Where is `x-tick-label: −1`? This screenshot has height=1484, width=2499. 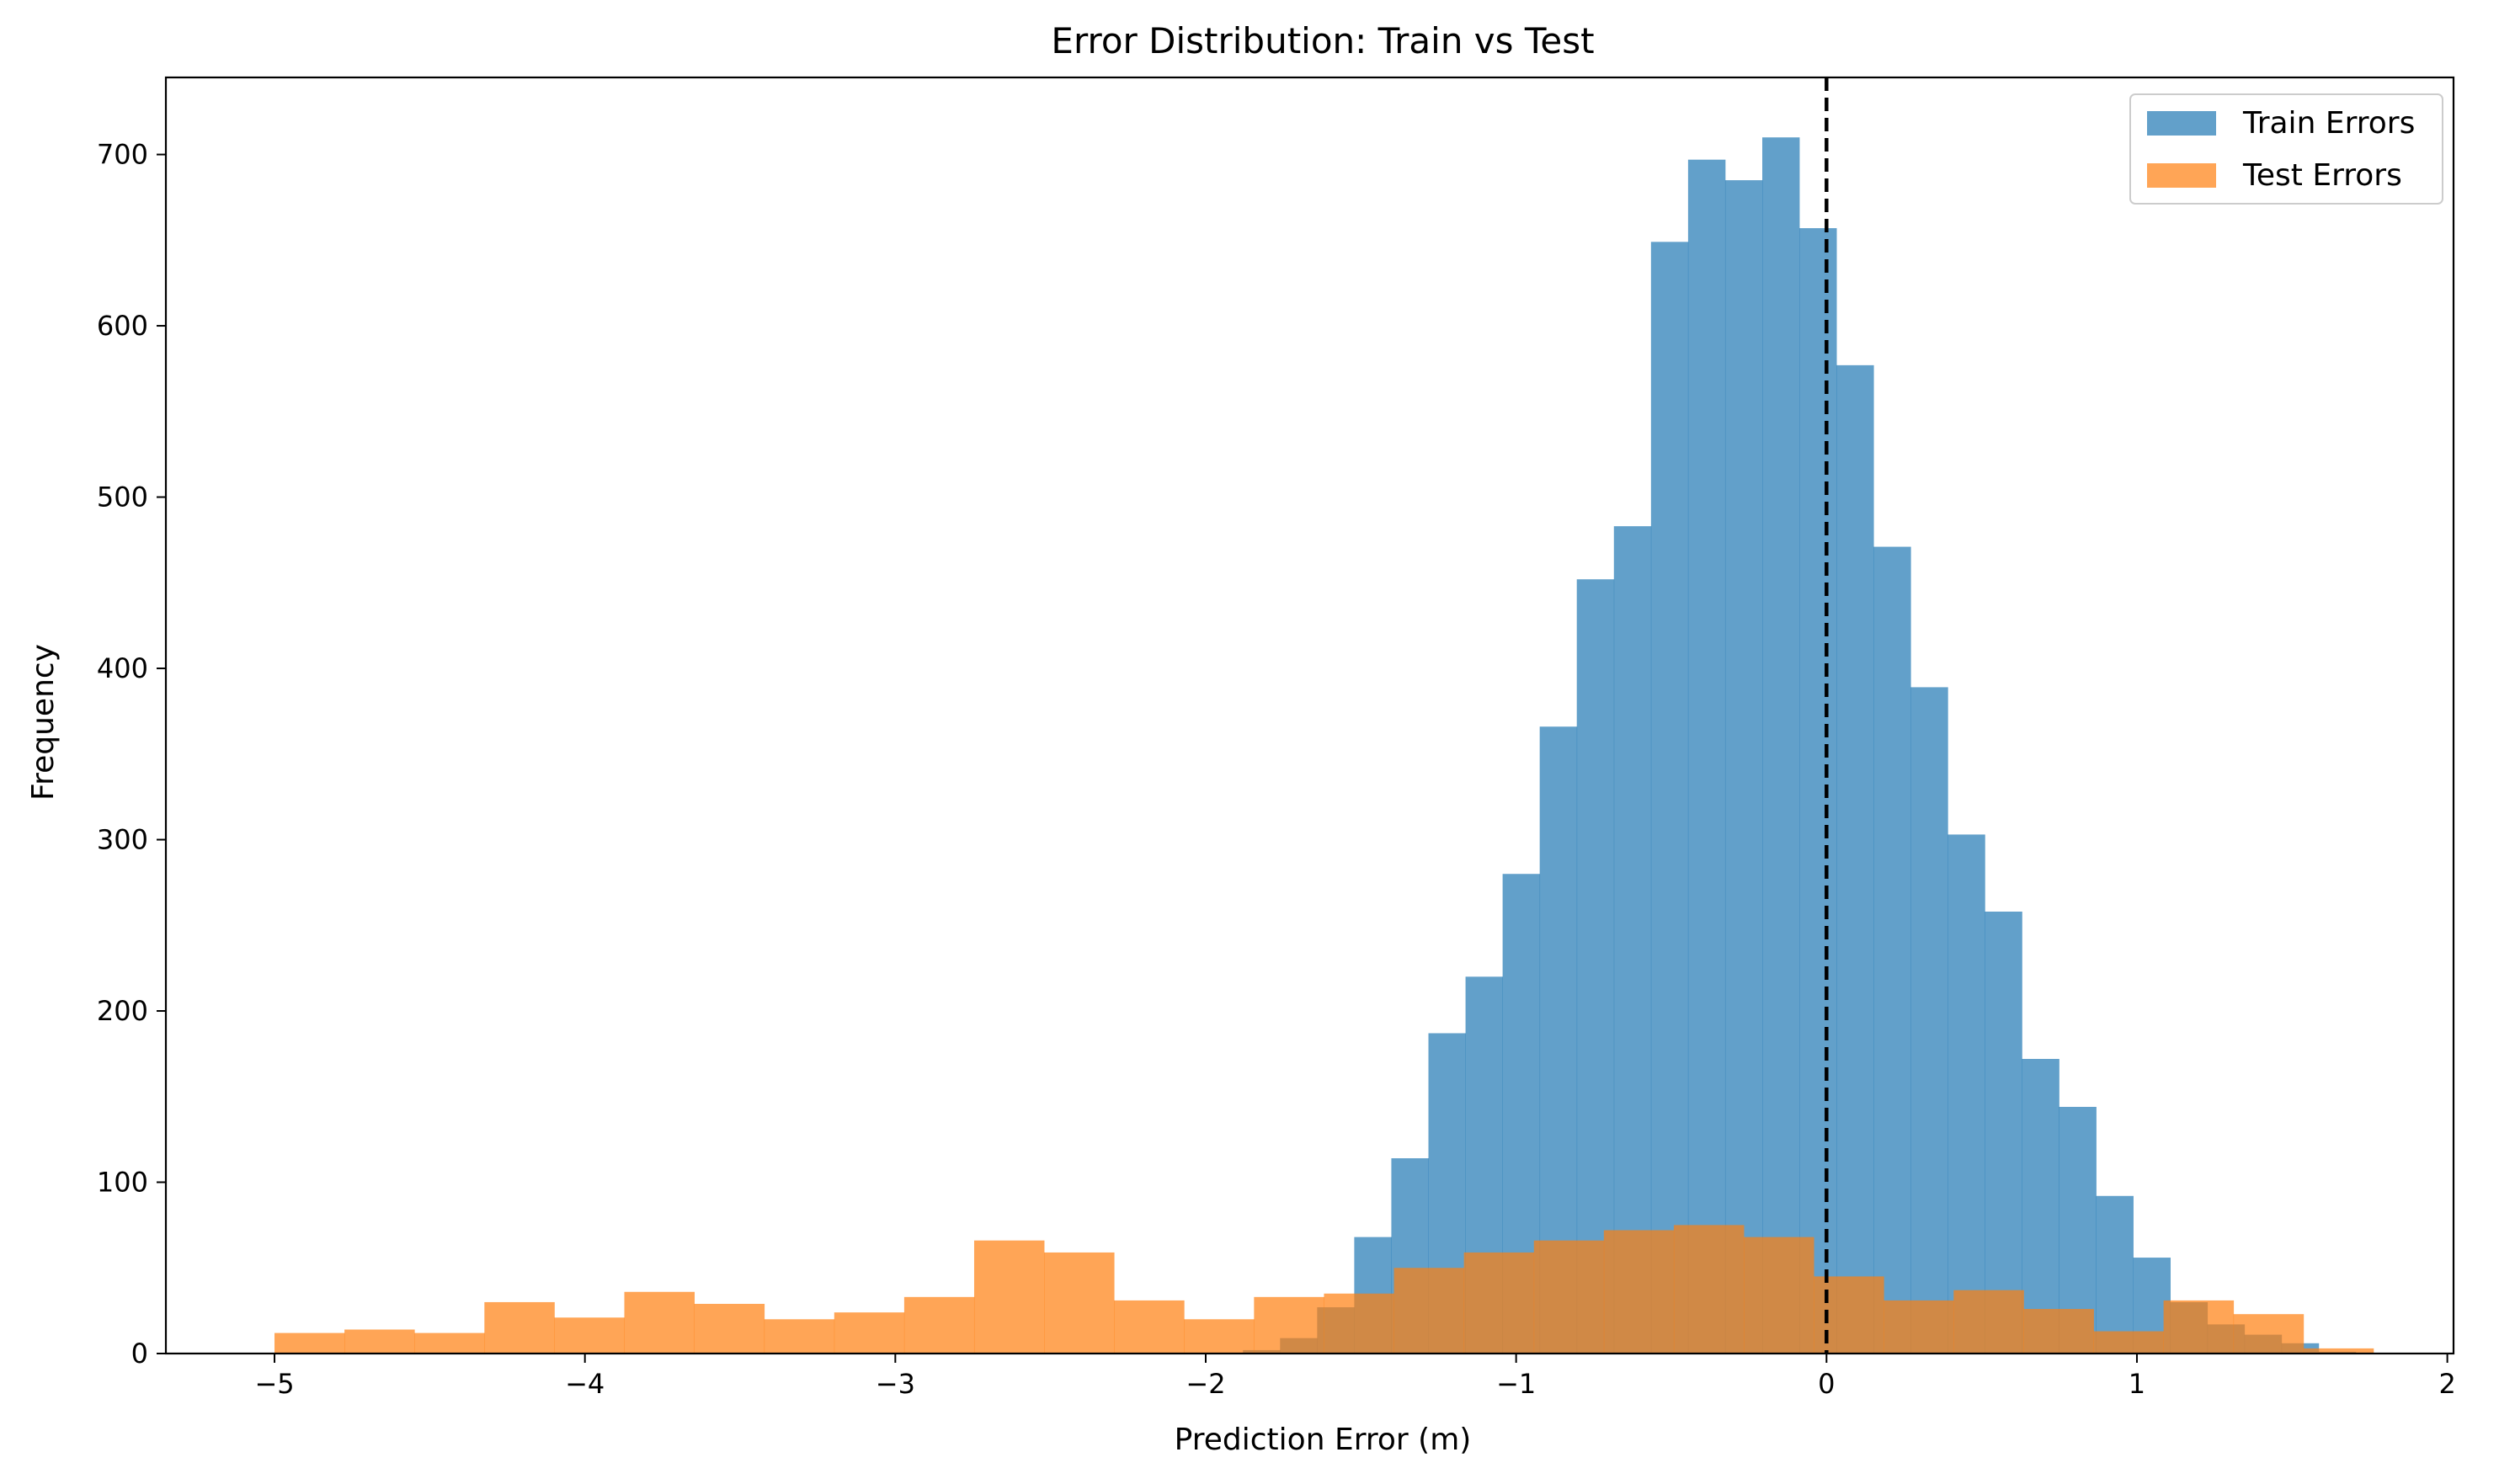 x-tick-label: −1 is located at coordinates (1516, 1384).